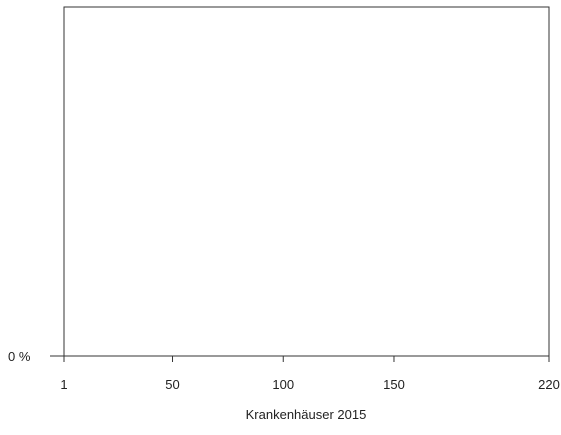 This screenshot has width=561, height=435. What do you see at coordinates (19, 356) in the screenshot?
I see `y-tick-label: 0 %` at bounding box center [19, 356].